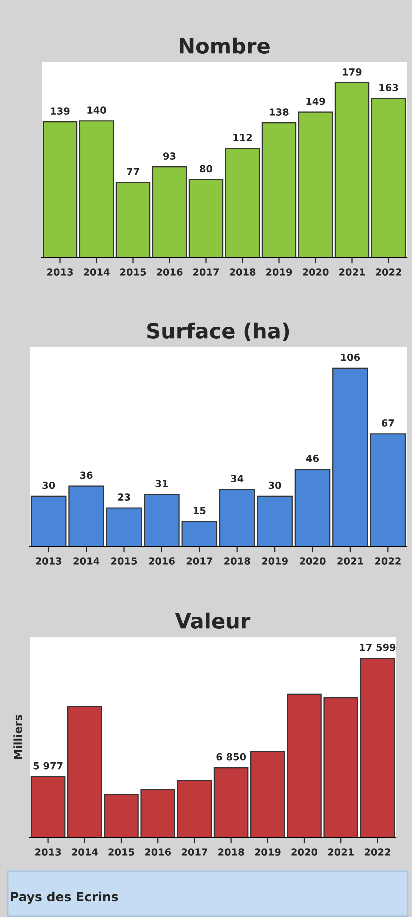 The height and width of the screenshot is (917, 412). Describe the element at coordinates (48, 766) in the screenshot. I see `text: 5 977` at that location.